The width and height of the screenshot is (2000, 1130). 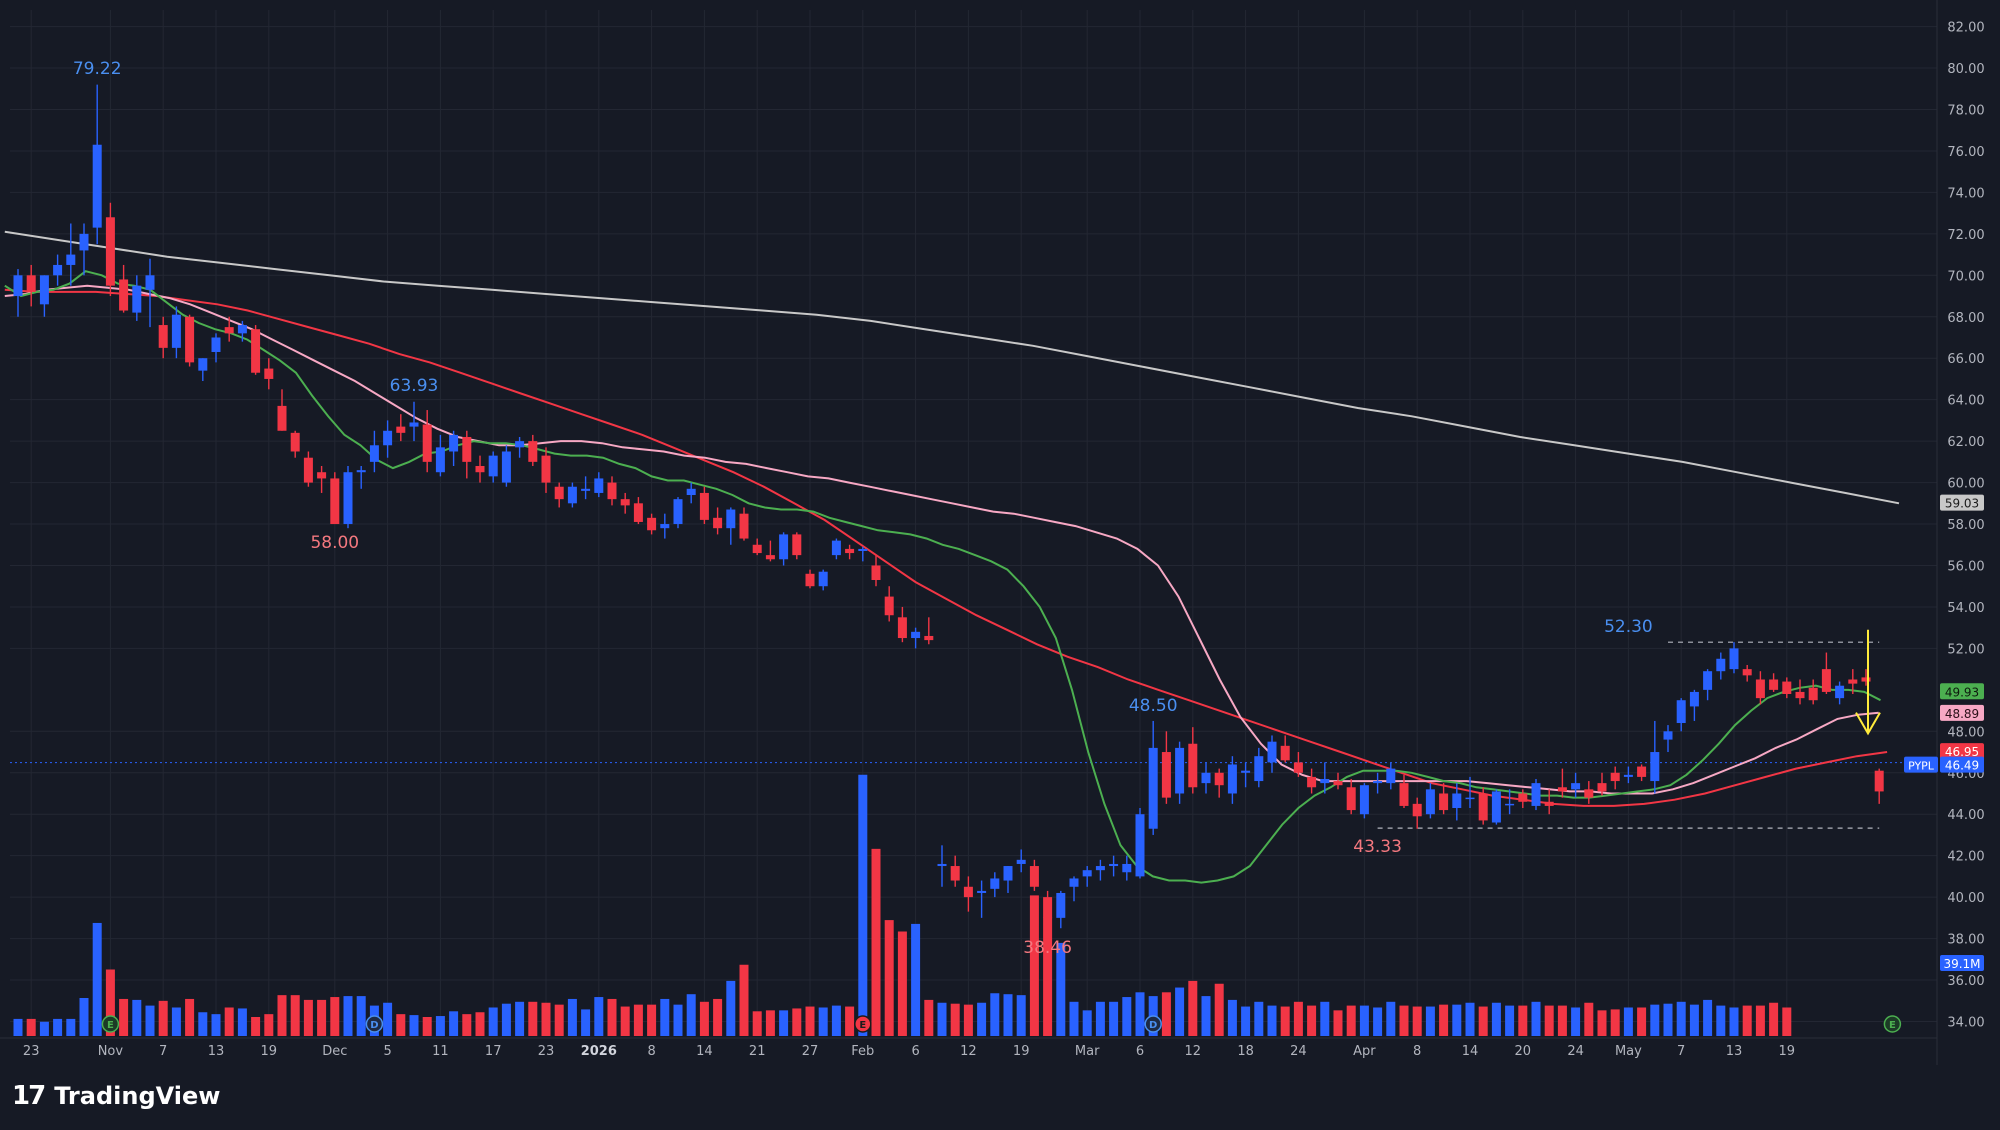 I want to click on event-marker-label: D, so click(x=374, y=1025).